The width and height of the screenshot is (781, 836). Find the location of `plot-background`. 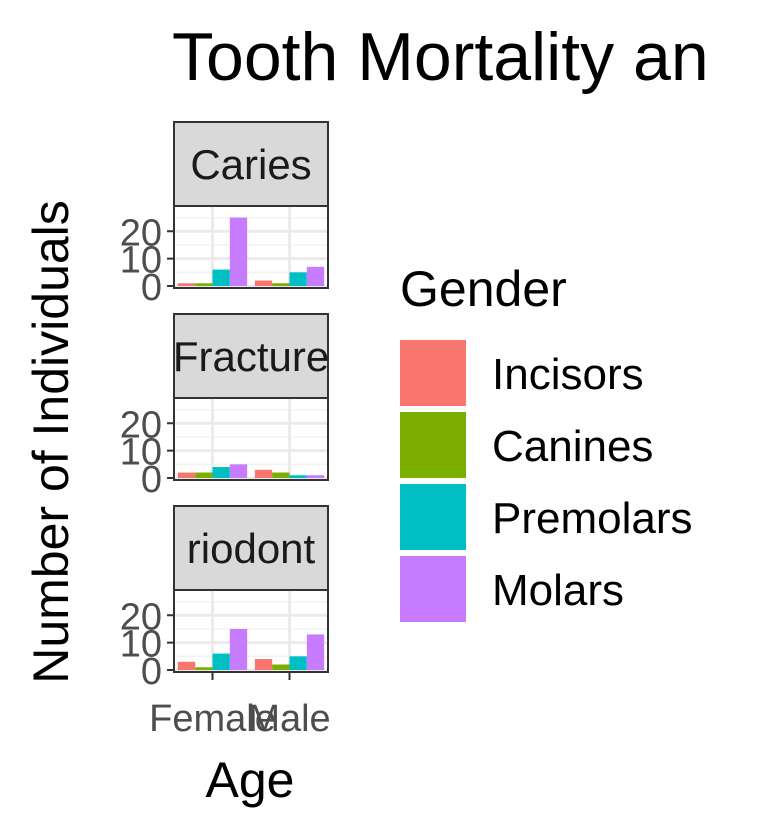

plot-background is located at coordinates (251, 439).